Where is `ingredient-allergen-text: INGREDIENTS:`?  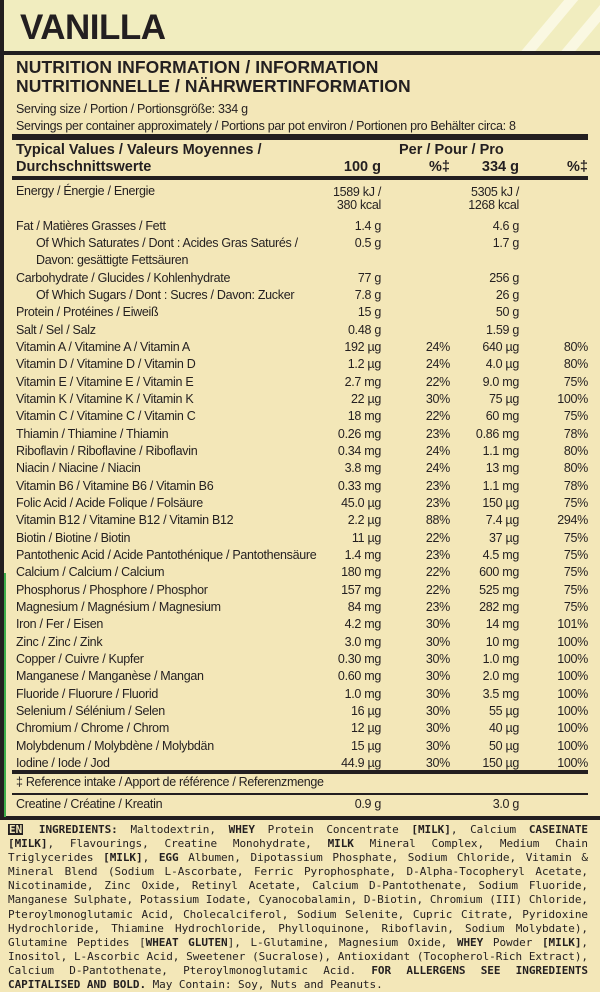 ingredient-allergen-text: INGREDIENTS: is located at coordinates (78, 829).